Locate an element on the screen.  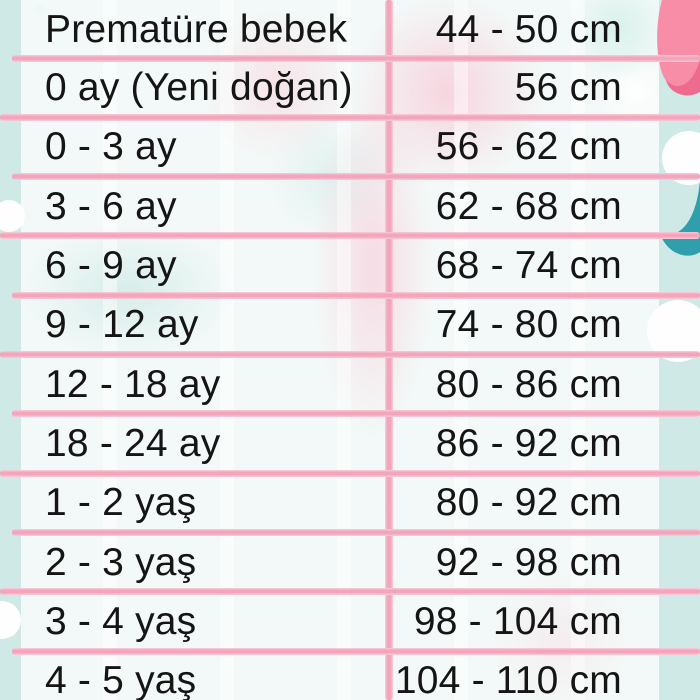
age-cell: 3 - 4 yaş is located at coordinates (121, 621).